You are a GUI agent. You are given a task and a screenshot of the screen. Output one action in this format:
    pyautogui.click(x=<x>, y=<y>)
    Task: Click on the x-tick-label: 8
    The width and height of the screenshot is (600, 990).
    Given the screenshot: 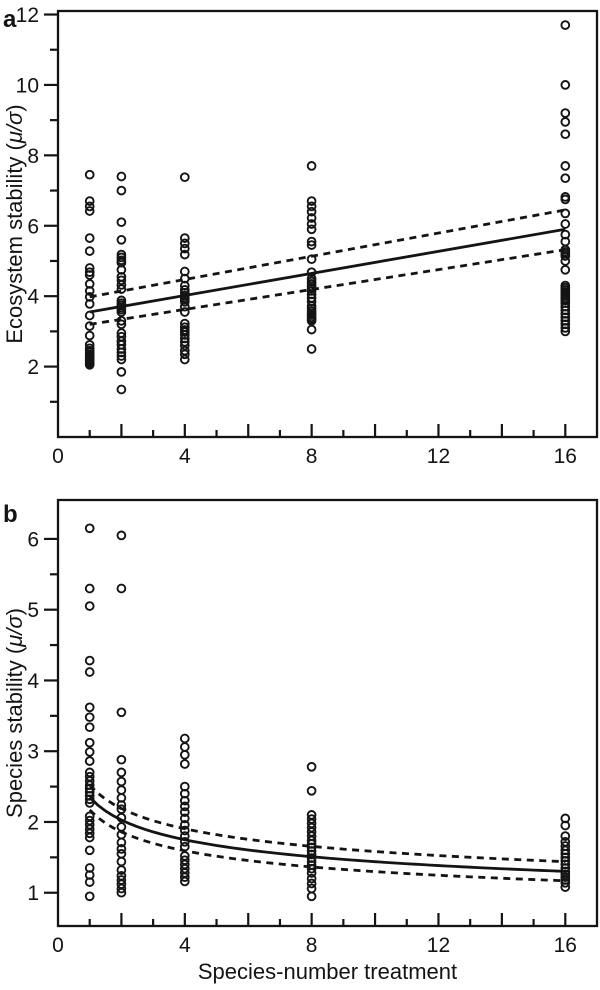 What is the action you would take?
    pyautogui.click(x=312, y=945)
    